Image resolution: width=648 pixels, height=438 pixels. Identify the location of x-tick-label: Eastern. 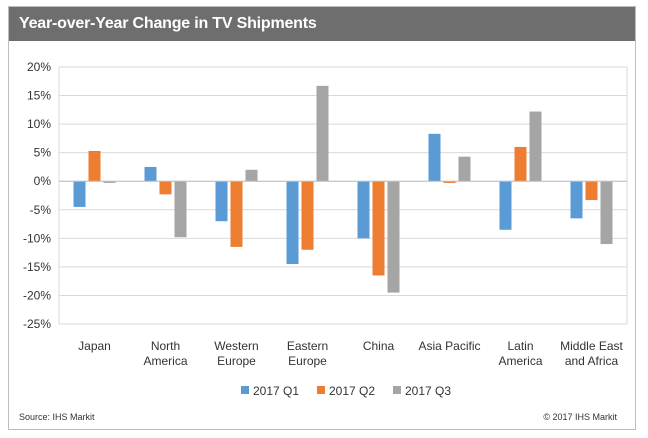
(307, 346).